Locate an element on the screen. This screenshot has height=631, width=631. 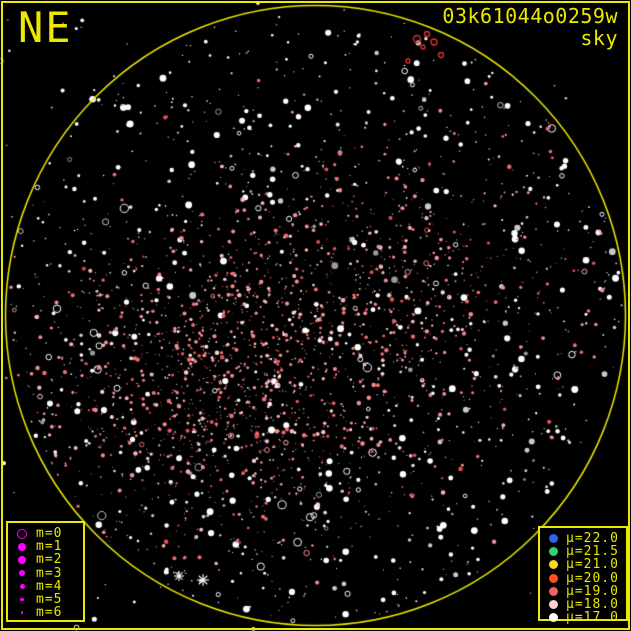
m-legend-row: m=4 is located at coordinates (45, 586).